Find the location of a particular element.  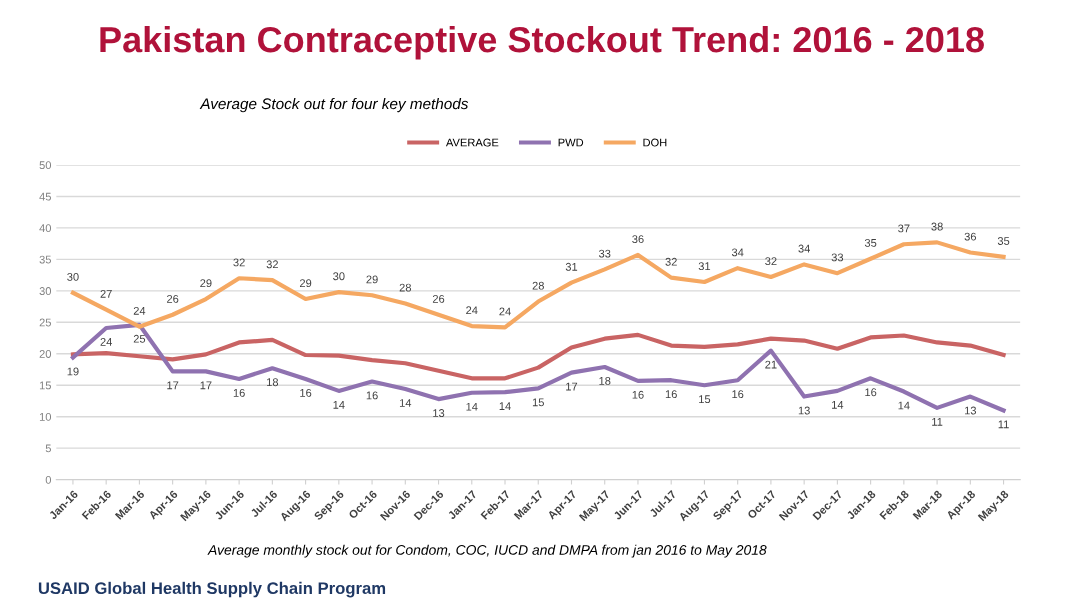

y-tick-label: 15 is located at coordinates (45, 385).